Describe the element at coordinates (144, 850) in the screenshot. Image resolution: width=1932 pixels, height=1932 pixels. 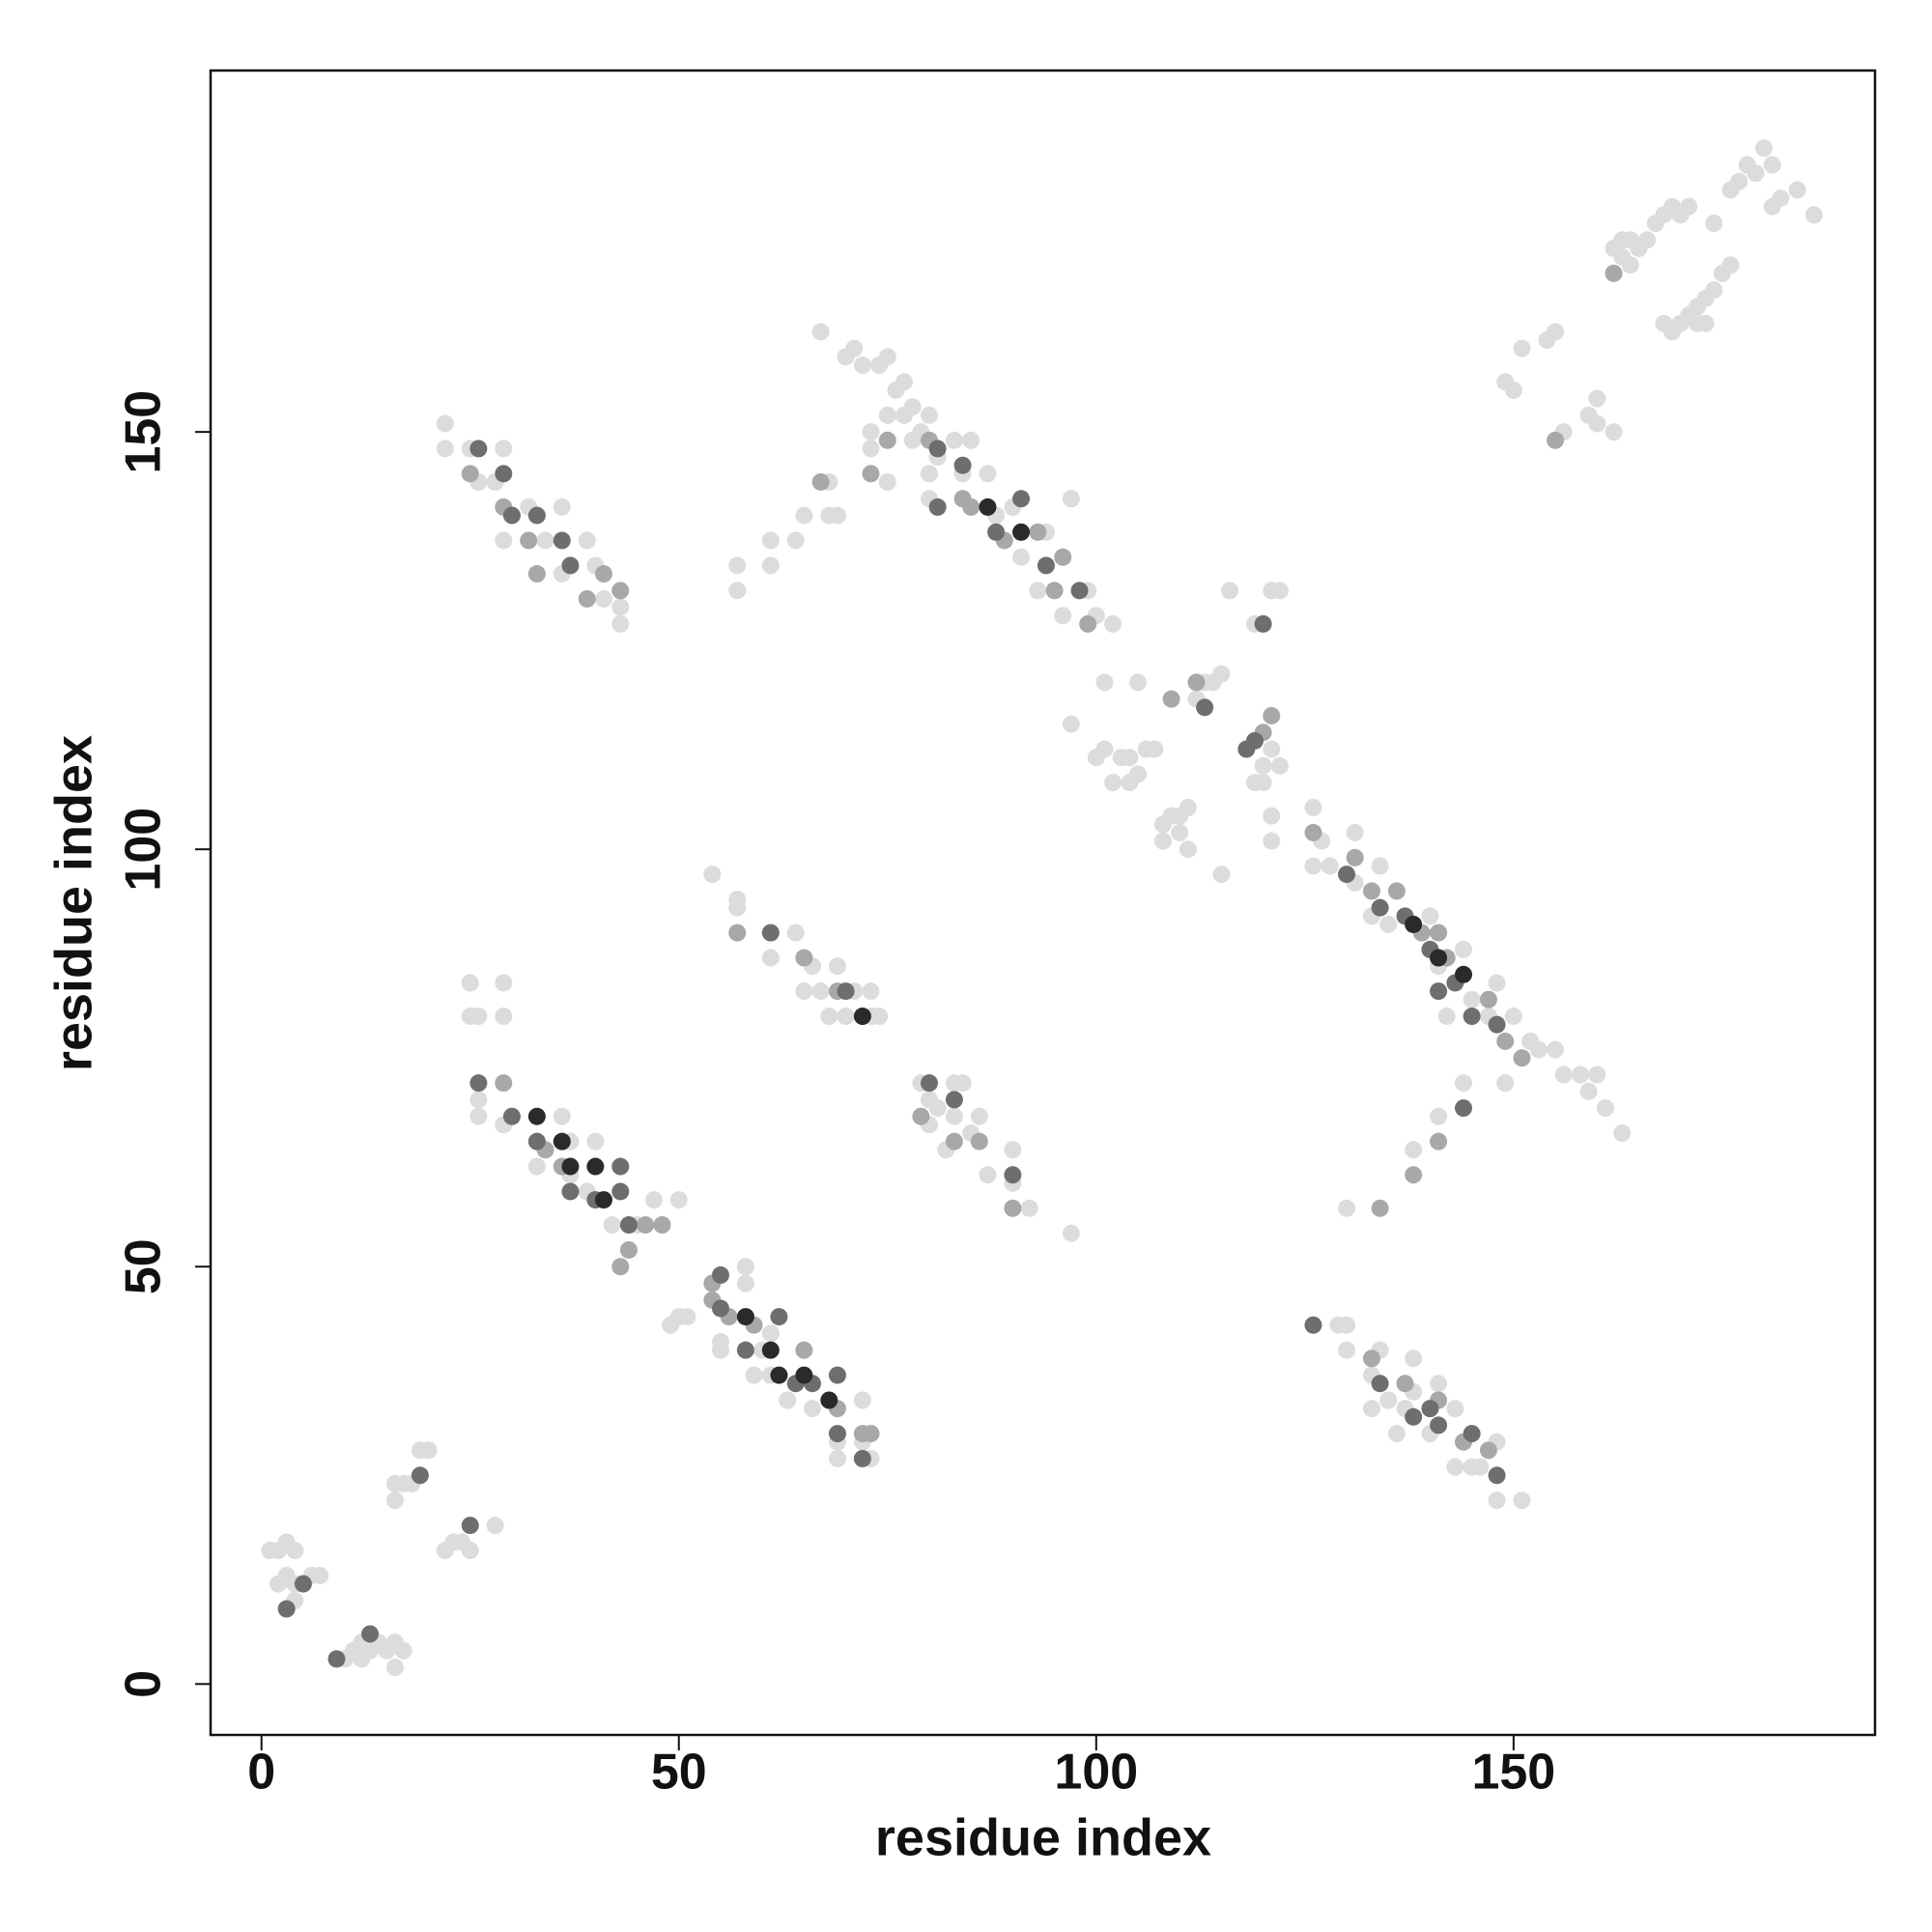
I see `y-tick-label: 100` at that location.